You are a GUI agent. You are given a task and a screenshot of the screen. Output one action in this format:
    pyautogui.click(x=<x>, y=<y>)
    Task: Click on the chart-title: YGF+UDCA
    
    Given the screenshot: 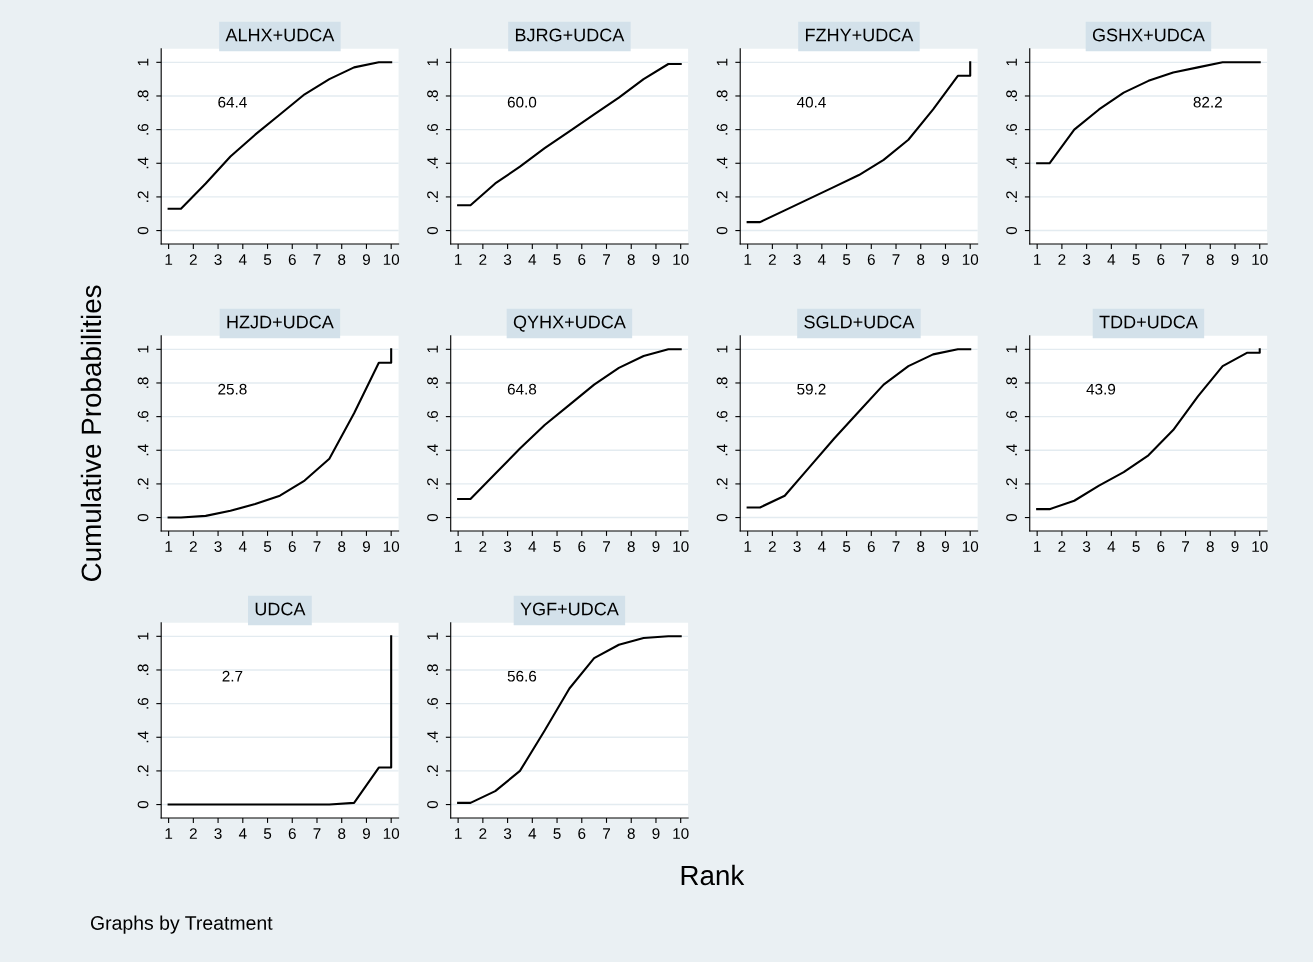 What is the action you would take?
    pyautogui.click(x=569, y=609)
    